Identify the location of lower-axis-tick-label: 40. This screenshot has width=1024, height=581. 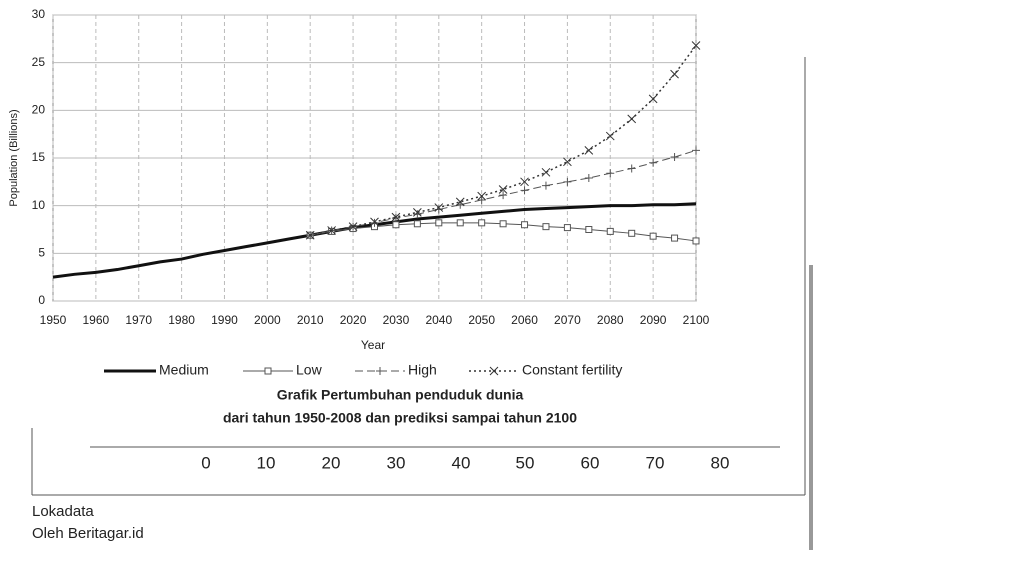
(461, 462).